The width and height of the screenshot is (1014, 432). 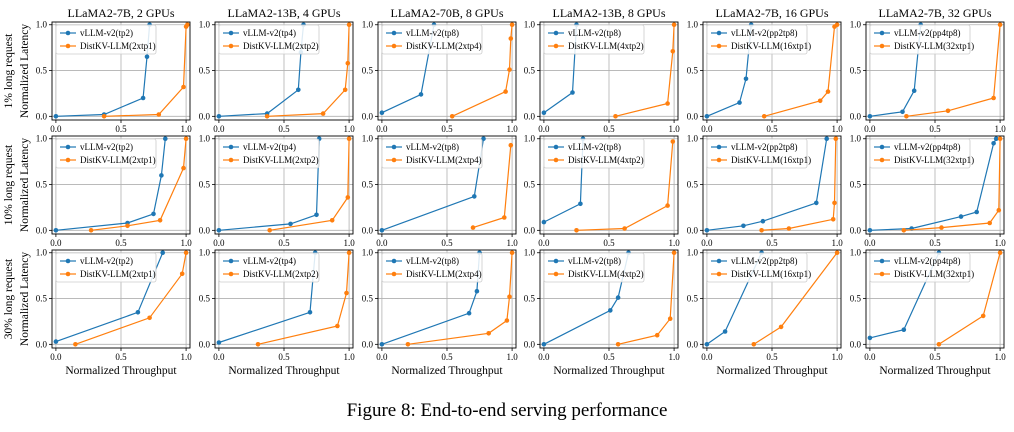 I want to click on row-label: 30% long request, so click(x=9, y=298).